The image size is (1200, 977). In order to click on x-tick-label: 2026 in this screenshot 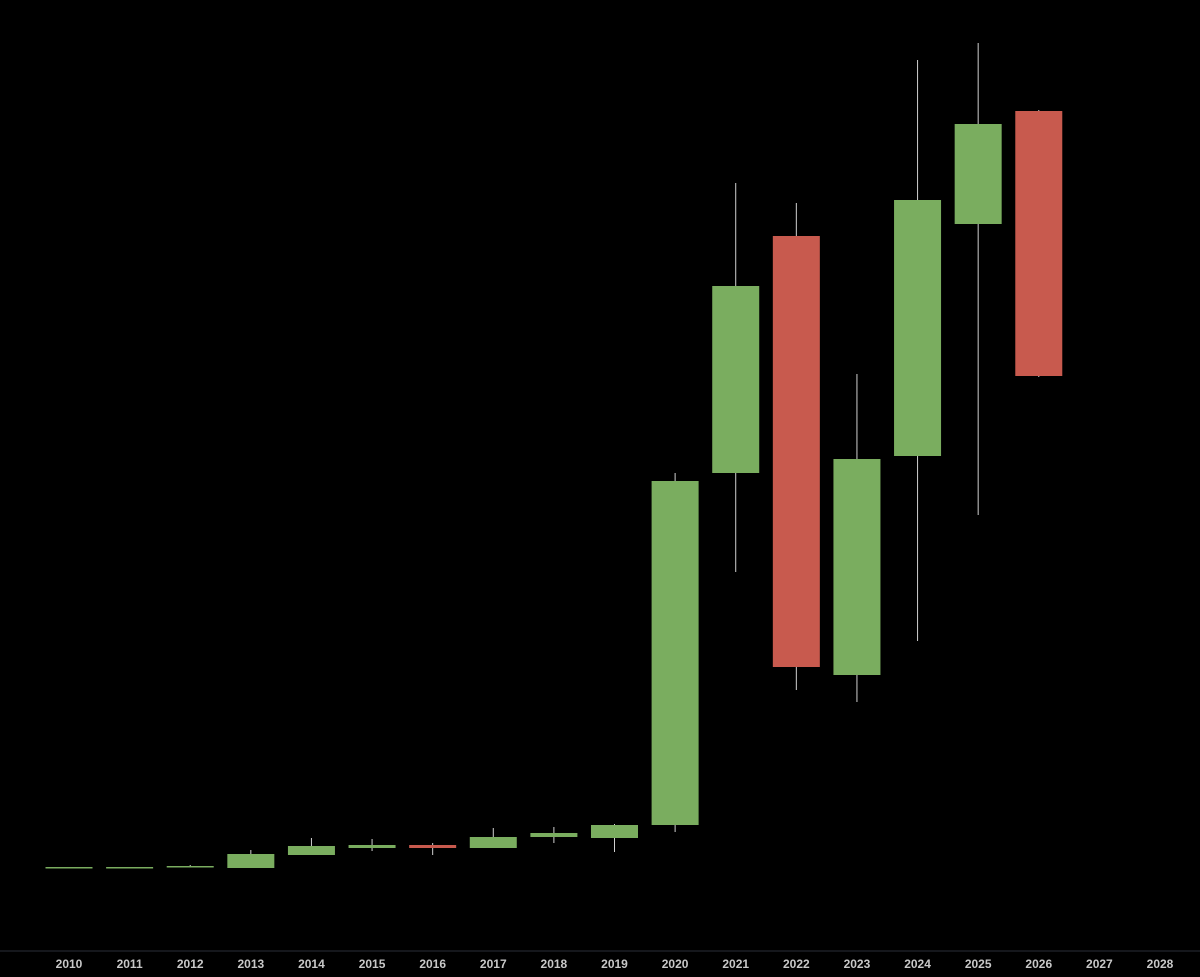, I will do `click(1038, 964)`.